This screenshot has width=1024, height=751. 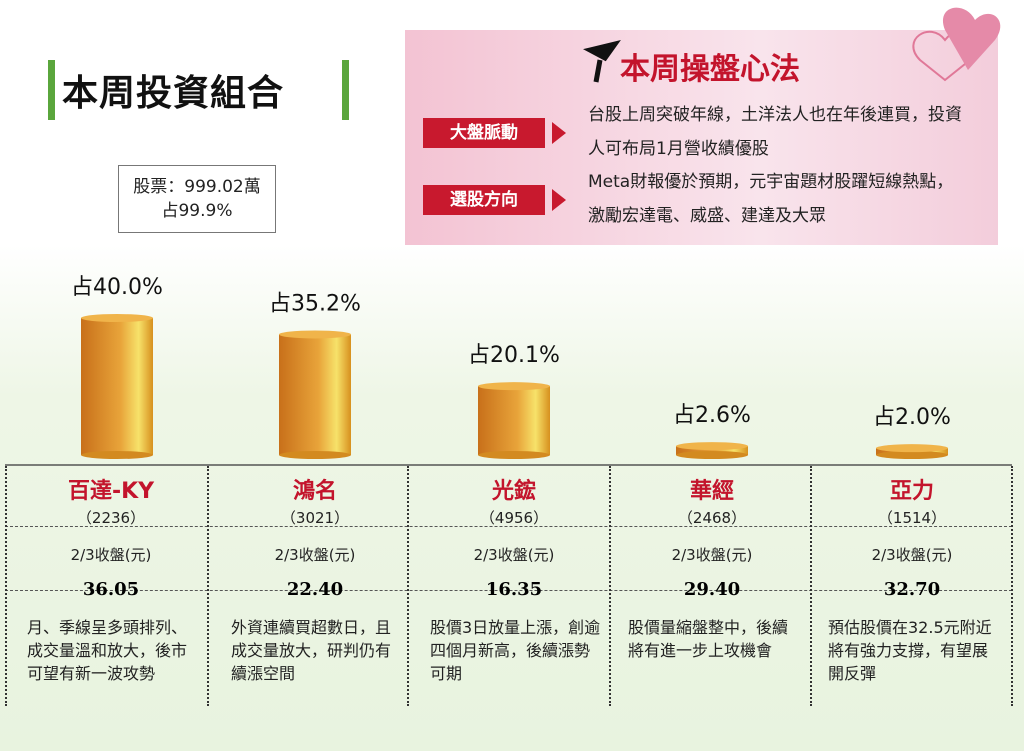 I want to click on strategy-text: Meta財報優於預期，元宇宙題材股躍短線熱點，激勵宏達電、威盛、建達及大眾, so click(x=771, y=199).